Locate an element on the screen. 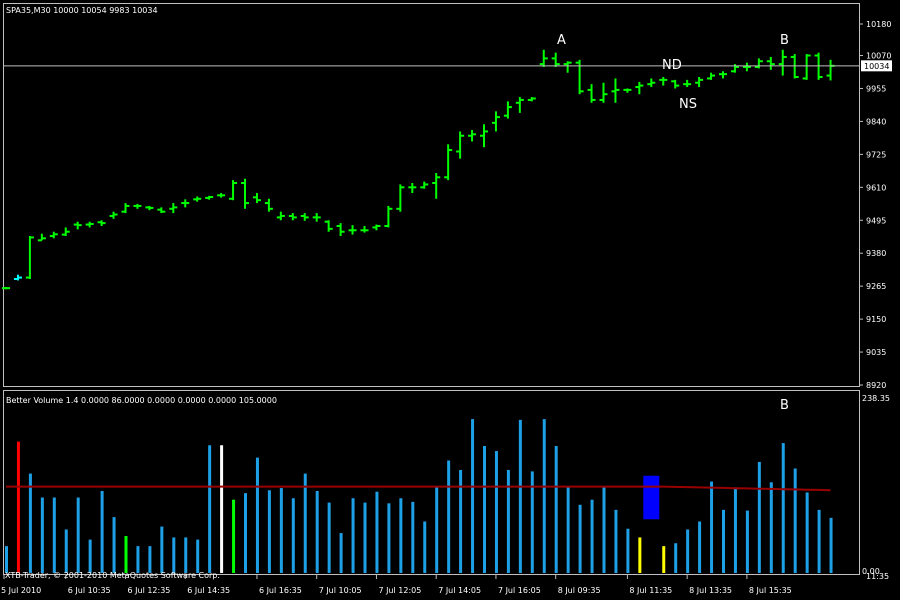 This screenshot has height=600, width=900. time-tick-label: 6 Jul 16:35 is located at coordinates (280, 590).